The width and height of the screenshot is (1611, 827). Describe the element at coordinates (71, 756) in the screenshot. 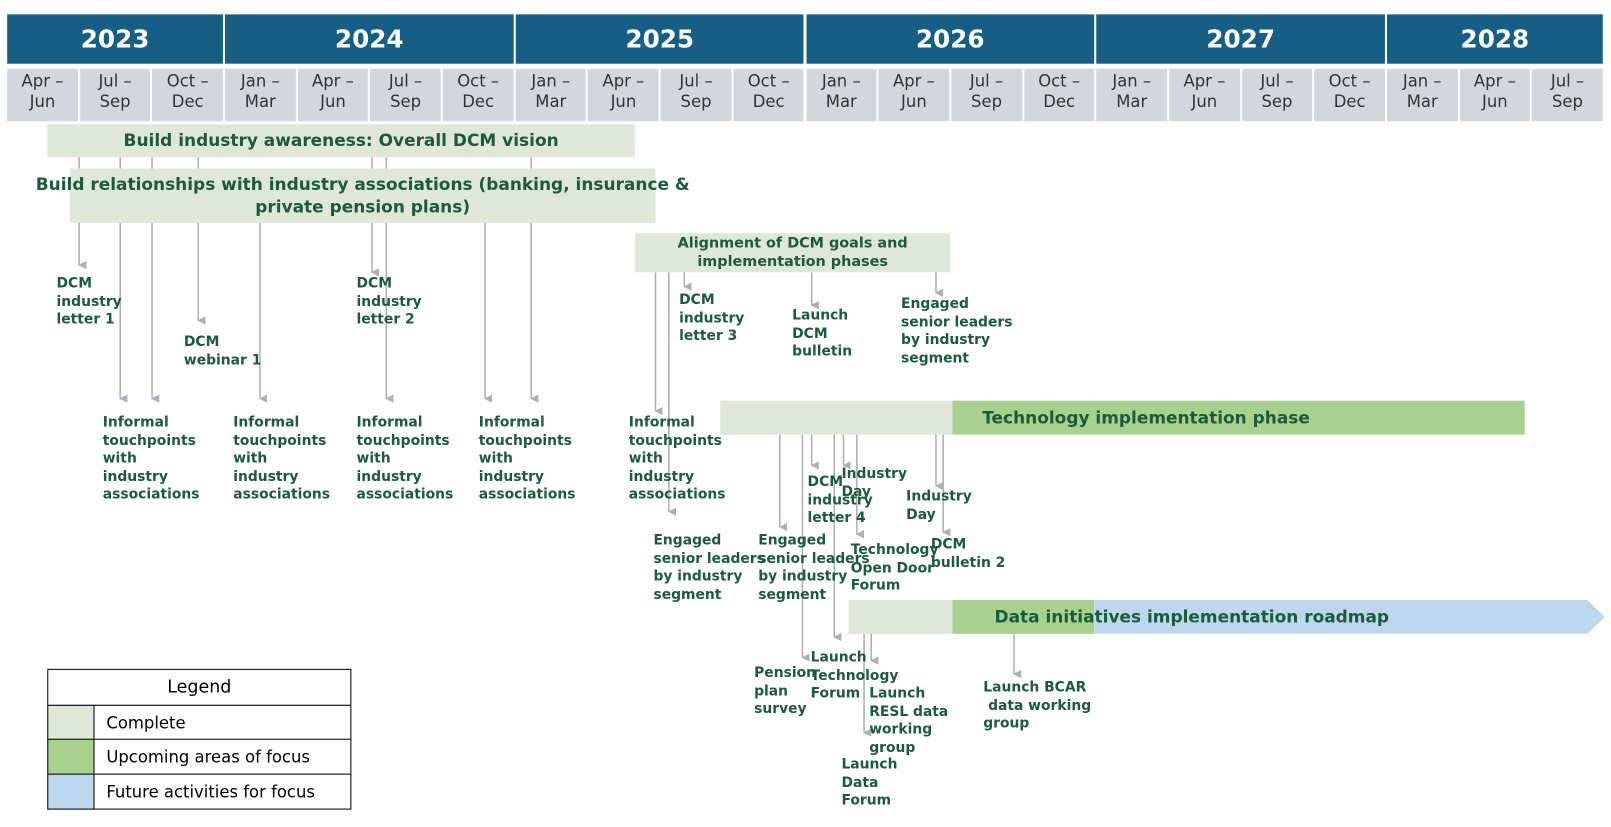

I see `legend-swatch` at that location.